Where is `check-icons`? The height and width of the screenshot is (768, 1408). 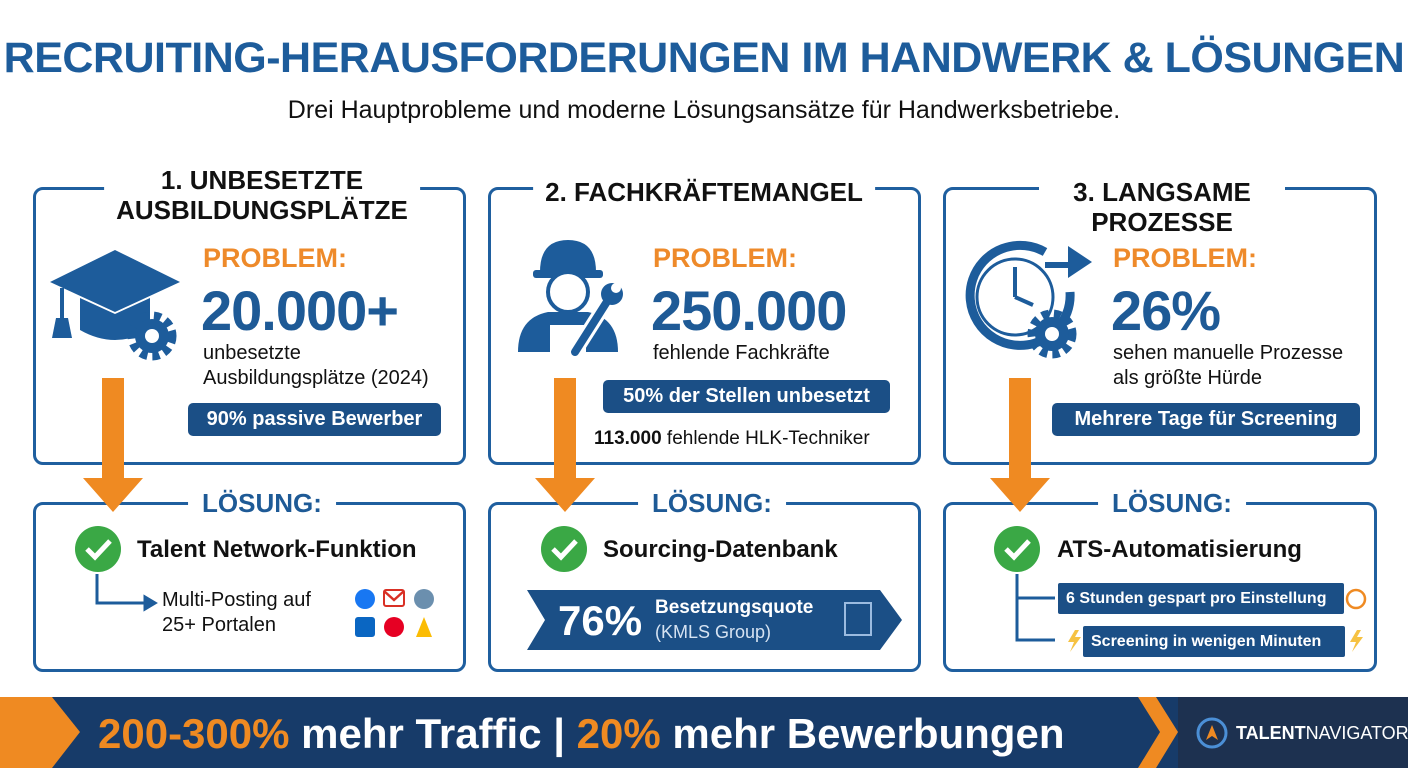 check-icons is located at coordinates (557, 549).